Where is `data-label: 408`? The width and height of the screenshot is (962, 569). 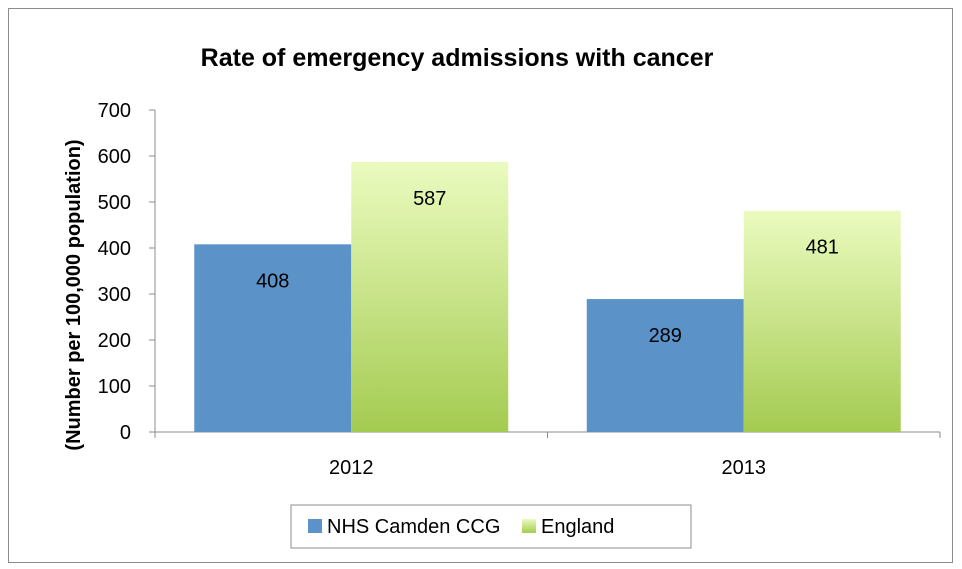
data-label: 408 is located at coordinates (272, 281).